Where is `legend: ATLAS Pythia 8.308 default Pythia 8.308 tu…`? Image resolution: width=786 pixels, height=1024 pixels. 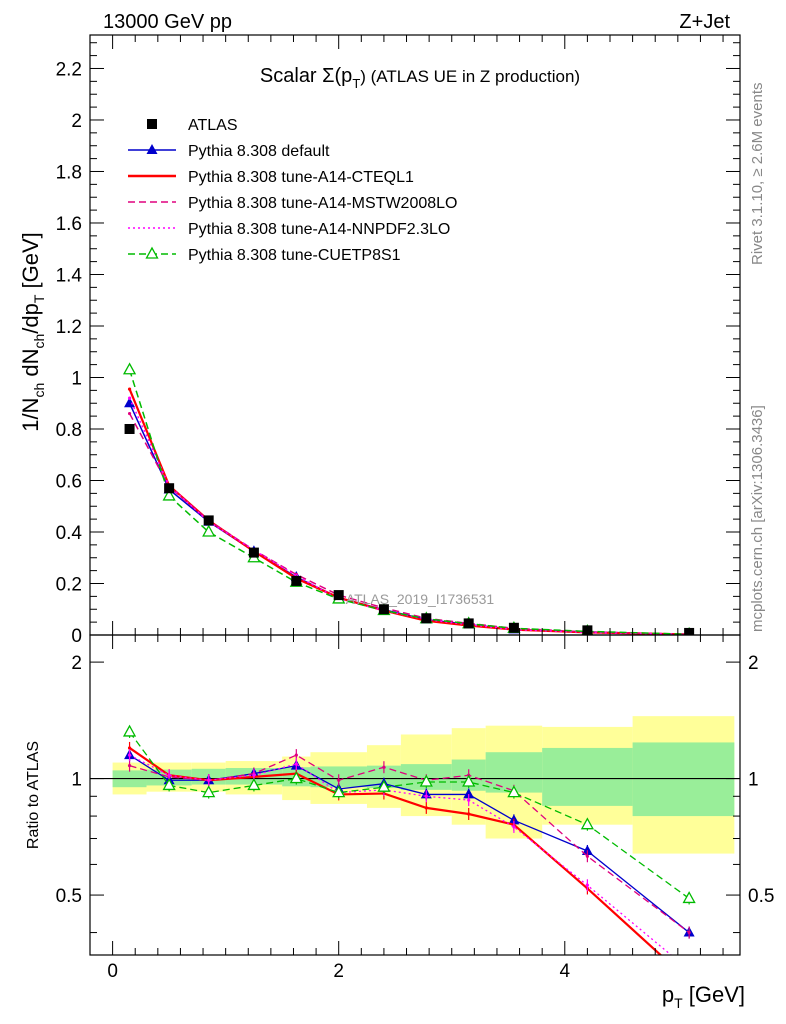
legend: ATLAS Pythia 8.308 default Pythia 8.308 tu… is located at coordinates (292, 190).